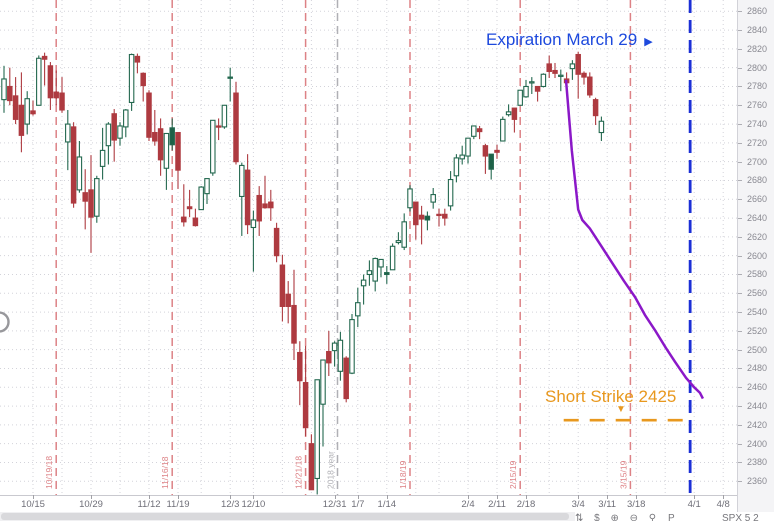  What do you see at coordinates (230, 504) in the screenshot?
I see `date-tick-label: 12/3` at bounding box center [230, 504].